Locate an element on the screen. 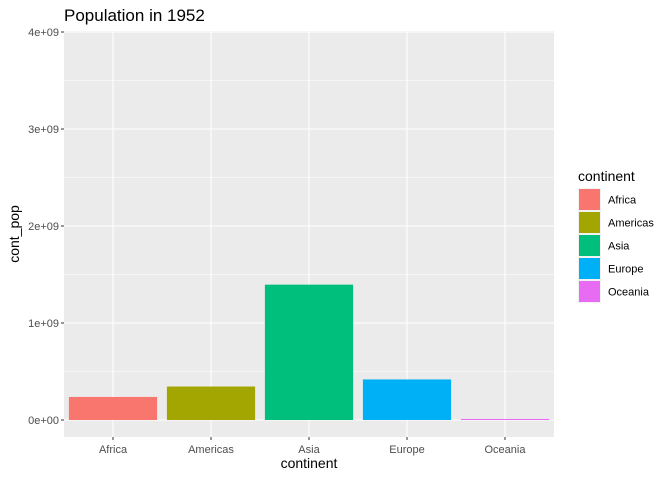 Image resolution: width=672 pixels, height=480 pixels. y-axis: 0e+00 1e+09 2e+09 3e+09 4e+09 is located at coordinates (46, 227).